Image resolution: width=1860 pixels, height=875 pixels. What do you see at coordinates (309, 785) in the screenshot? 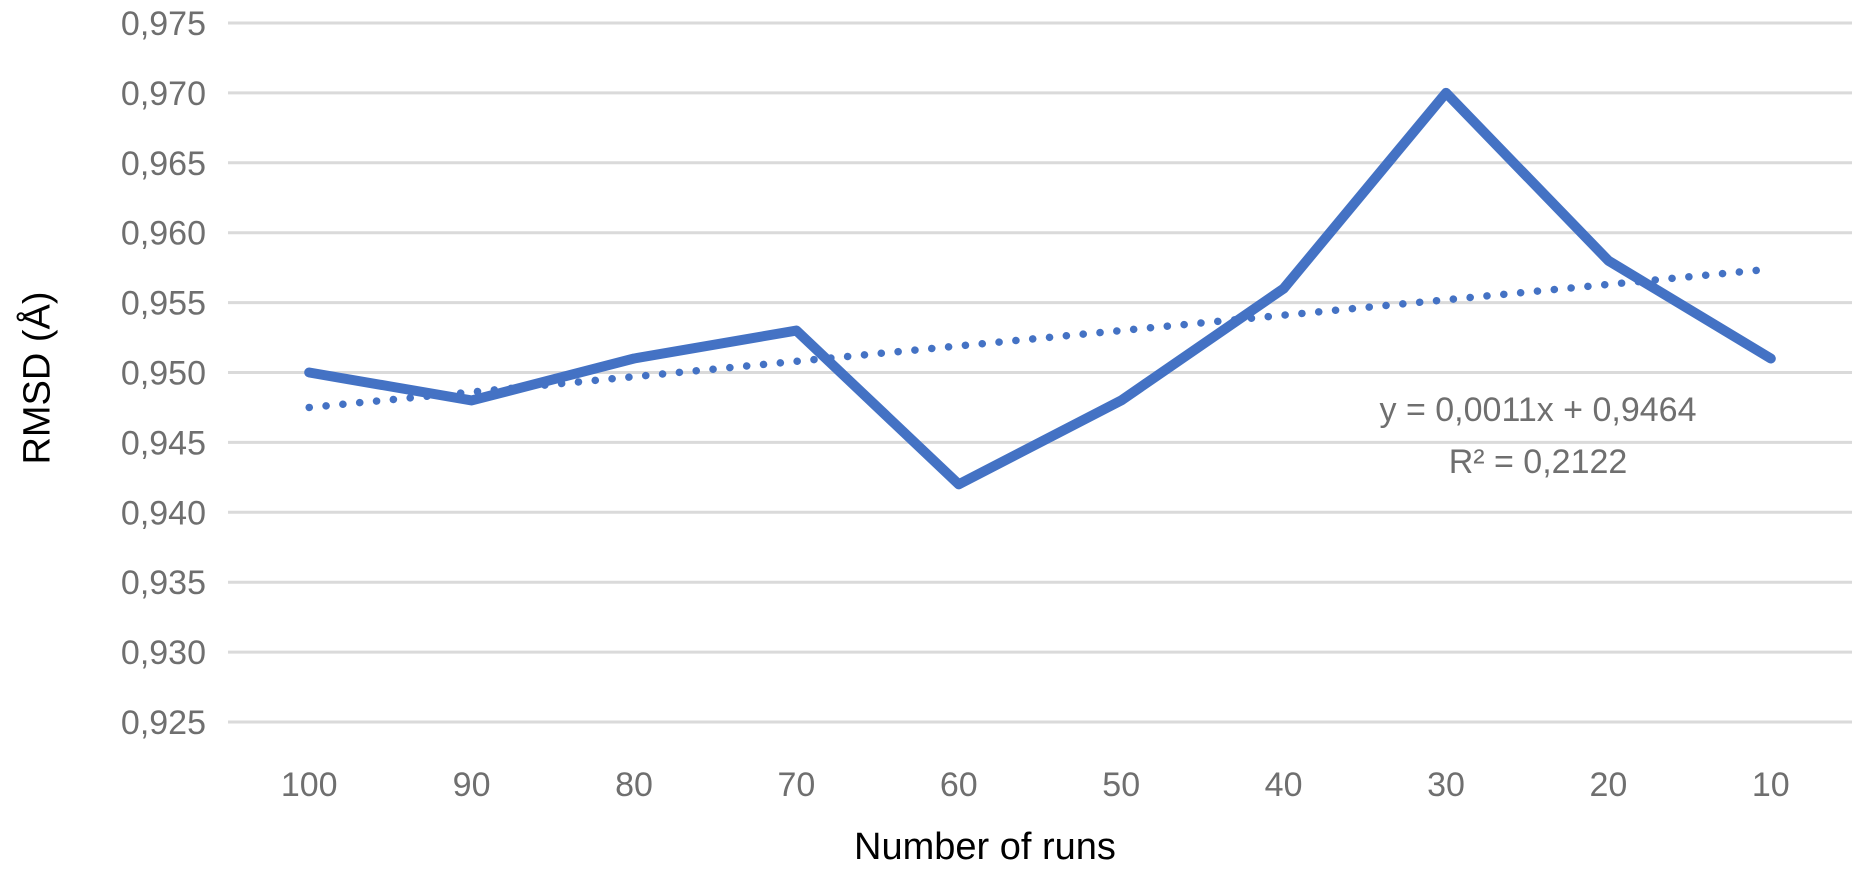
I see `x-tick-label: 100` at bounding box center [309, 785].